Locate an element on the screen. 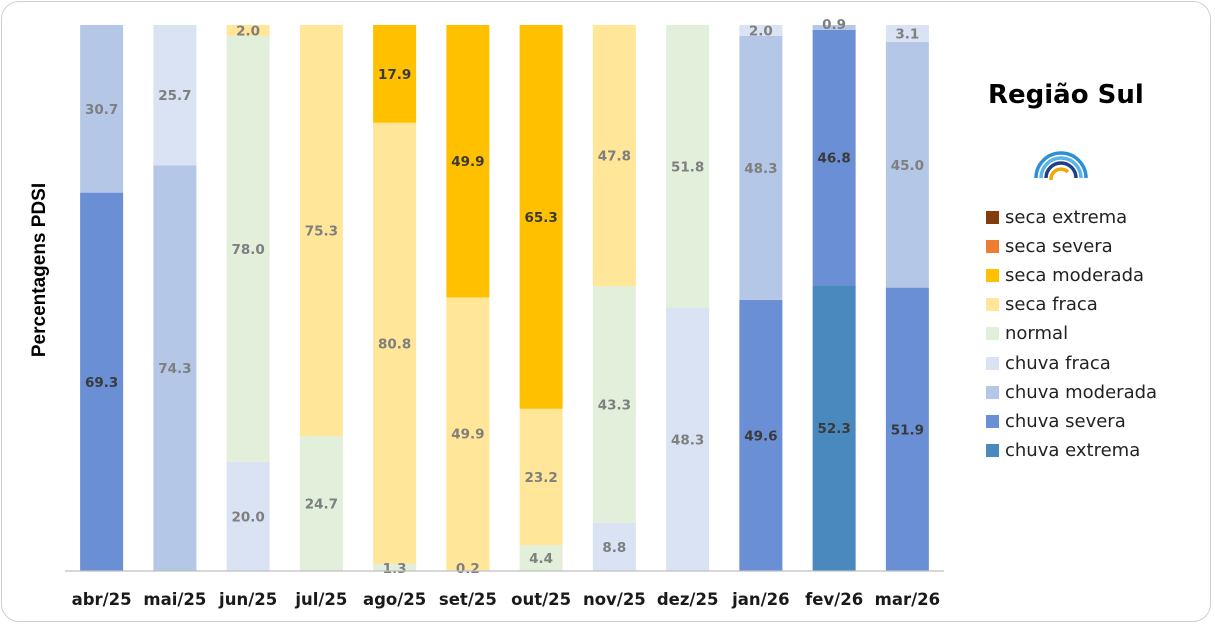  data-label: 43.3 is located at coordinates (614, 406).